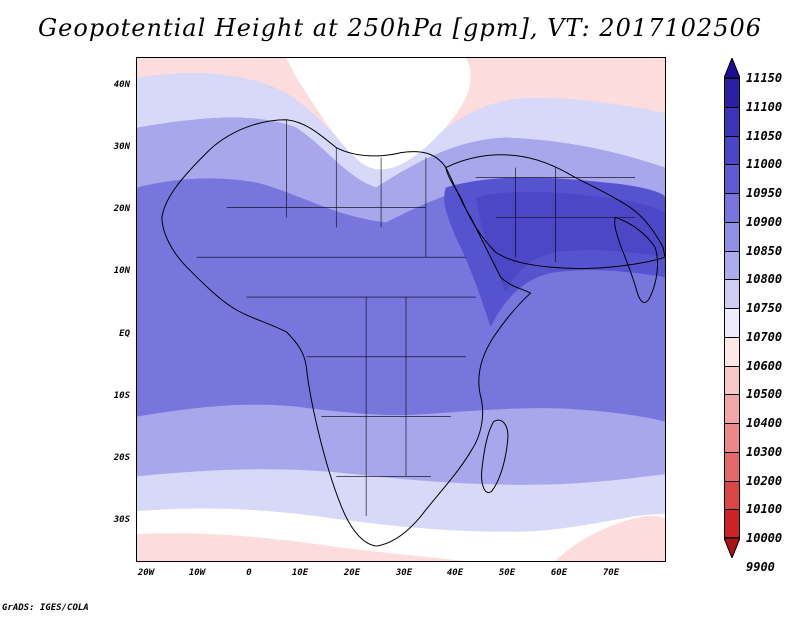 The height and width of the screenshot is (618, 800). Describe the element at coordinates (764, 538) in the screenshot. I see `colorbar-label: 10000` at that location.